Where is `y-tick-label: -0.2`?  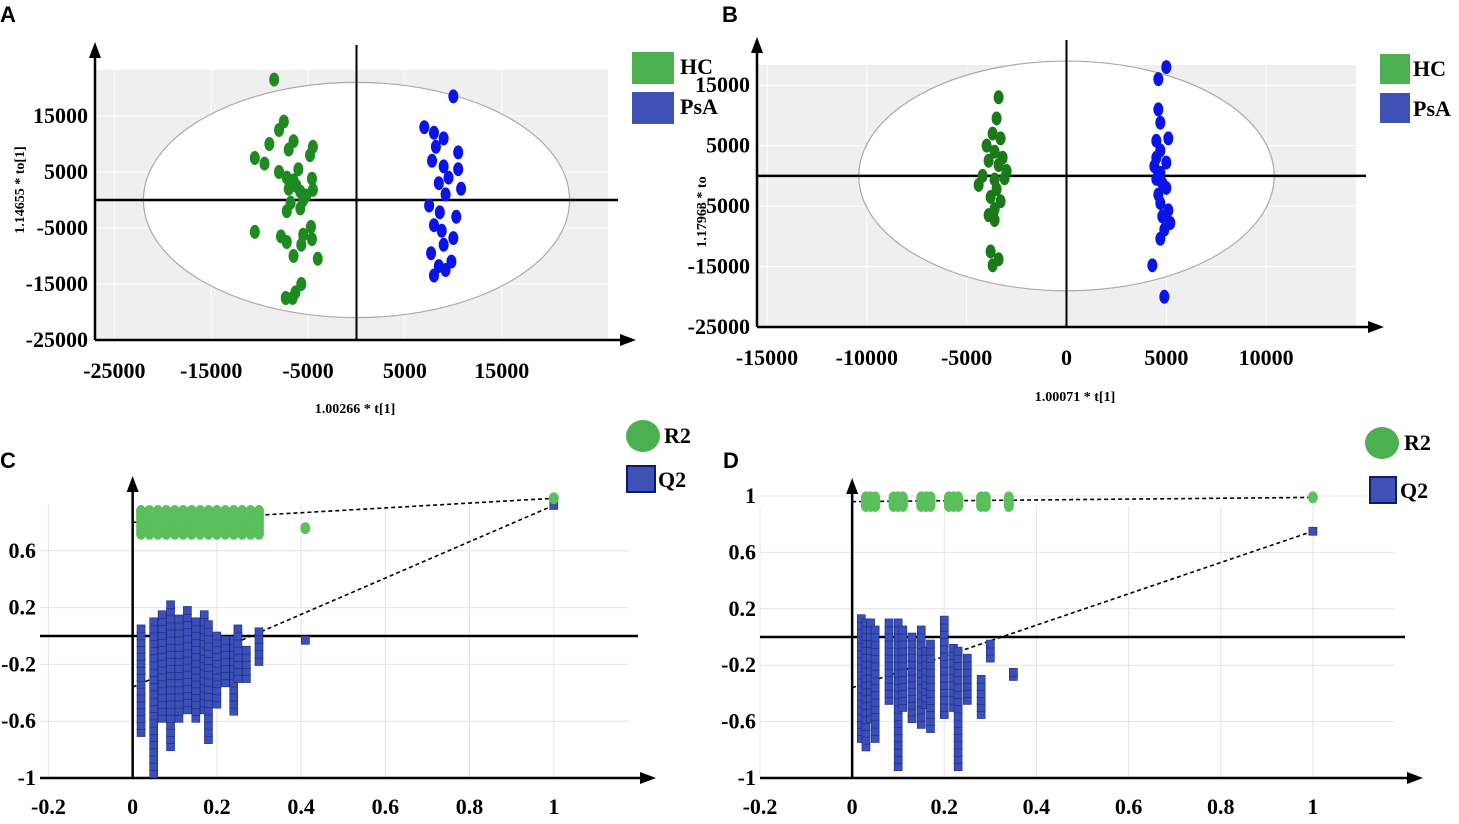
y-tick-label: -0.2 is located at coordinates (18, 663).